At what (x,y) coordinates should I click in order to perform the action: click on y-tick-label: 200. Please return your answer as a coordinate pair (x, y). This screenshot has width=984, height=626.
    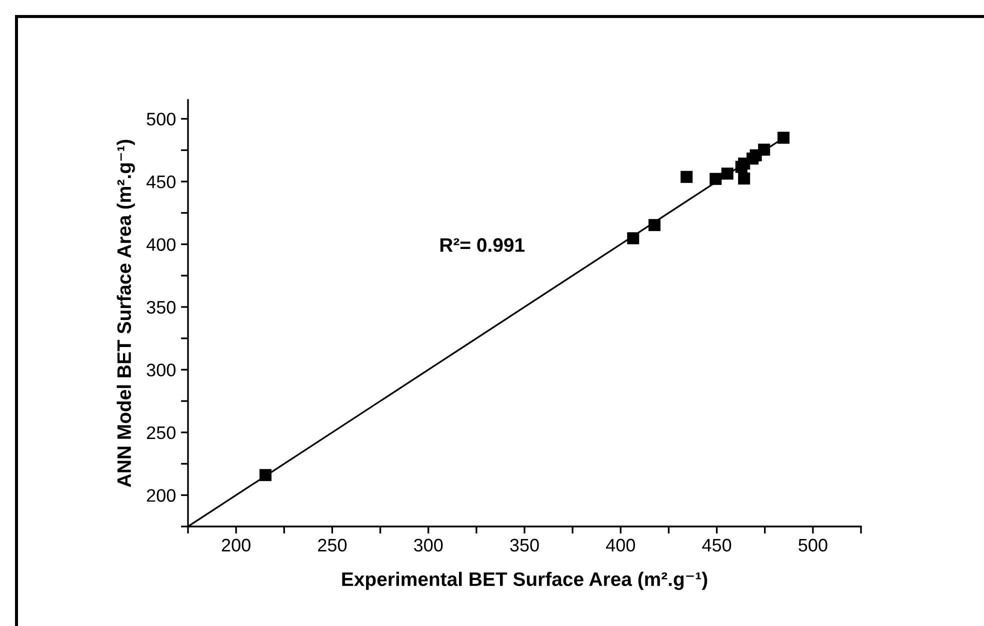
    Looking at the image, I should click on (161, 495).